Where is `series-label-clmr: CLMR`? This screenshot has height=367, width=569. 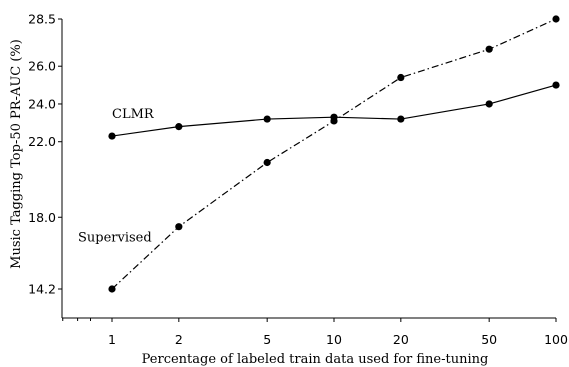
series-label-clmr: CLMR is located at coordinates (133, 114).